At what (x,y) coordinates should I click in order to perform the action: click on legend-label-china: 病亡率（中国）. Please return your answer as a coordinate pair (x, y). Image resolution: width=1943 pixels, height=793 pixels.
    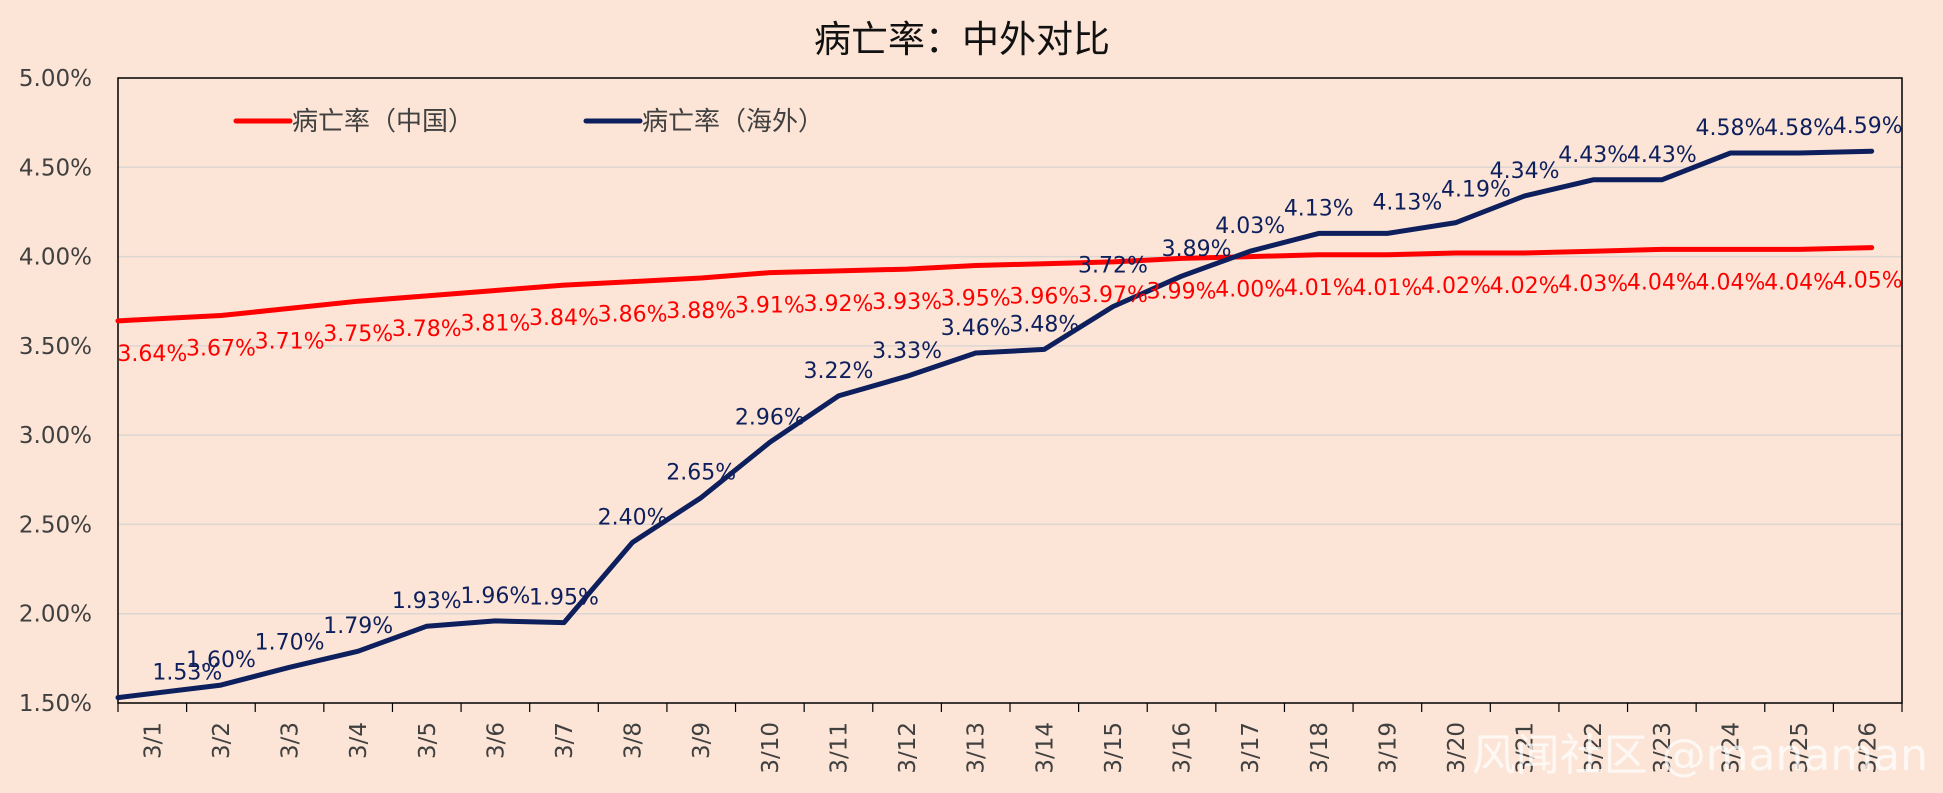
    Looking at the image, I should click on (383, 122).